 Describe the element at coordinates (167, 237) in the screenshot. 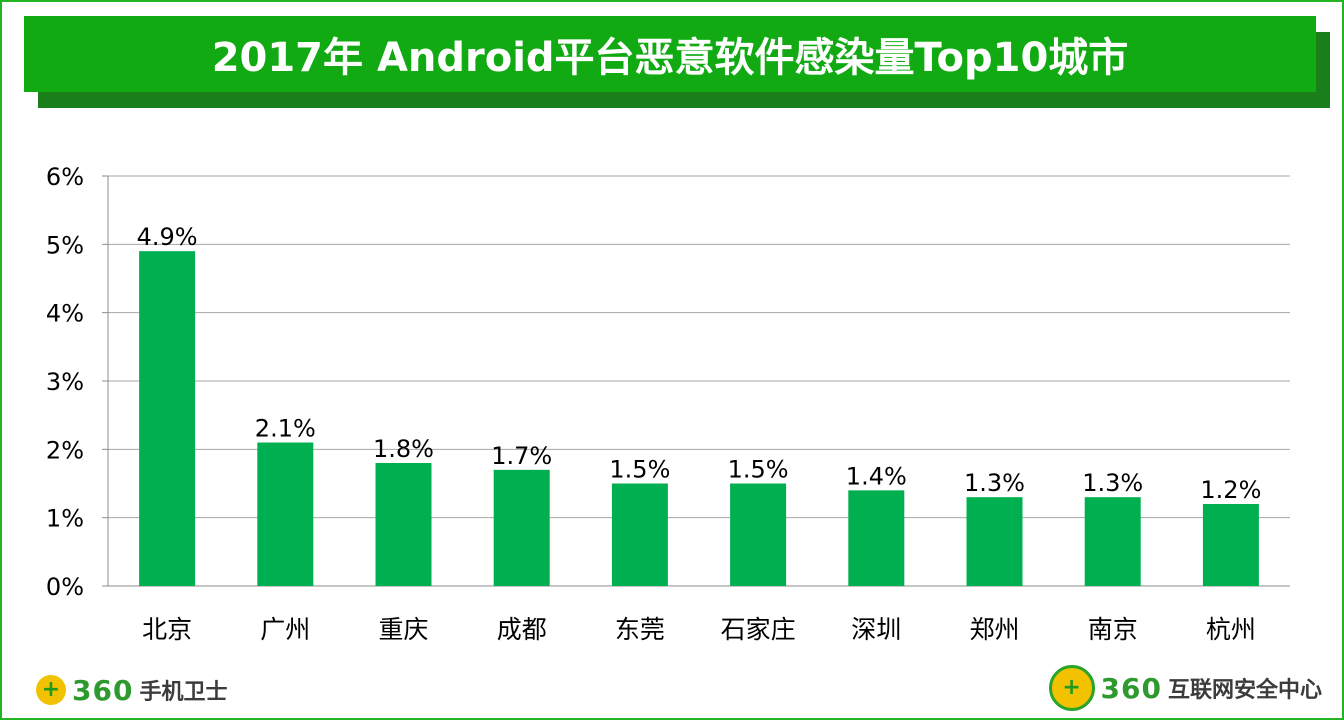

I see `data-label: 4.9%` at that location.